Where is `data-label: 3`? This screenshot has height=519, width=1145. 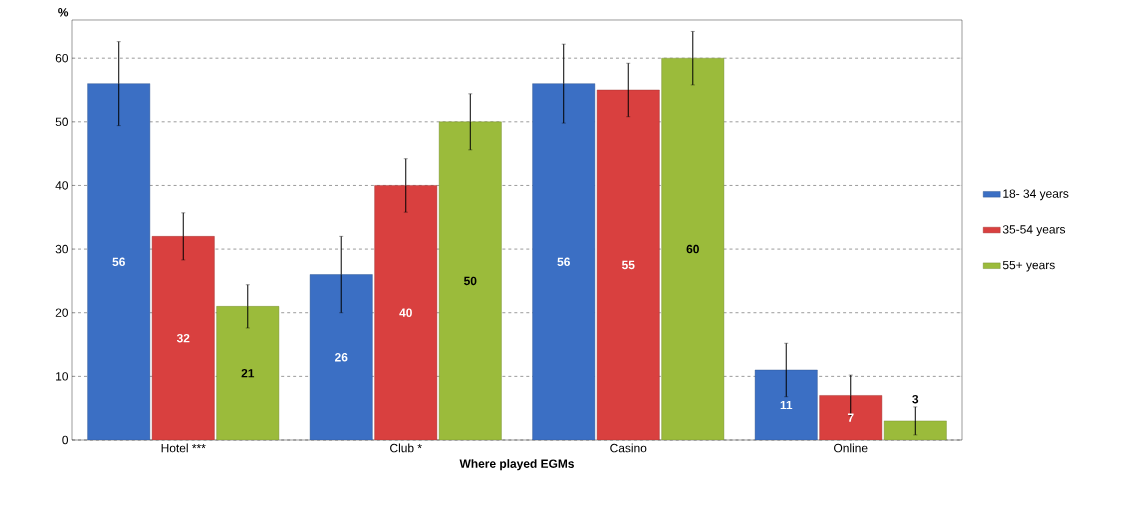
data-label: 3 is located at coordinates (915, 399).